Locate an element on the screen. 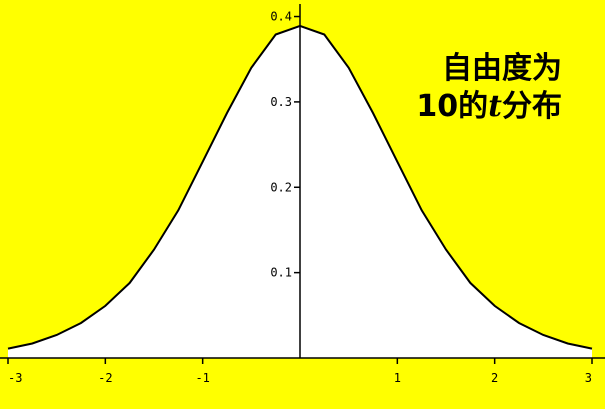 This screenshot has width=605, height=409. y-ticks: 0.1 0.2 0.3 0.4 is located at coordinates (285, 145).